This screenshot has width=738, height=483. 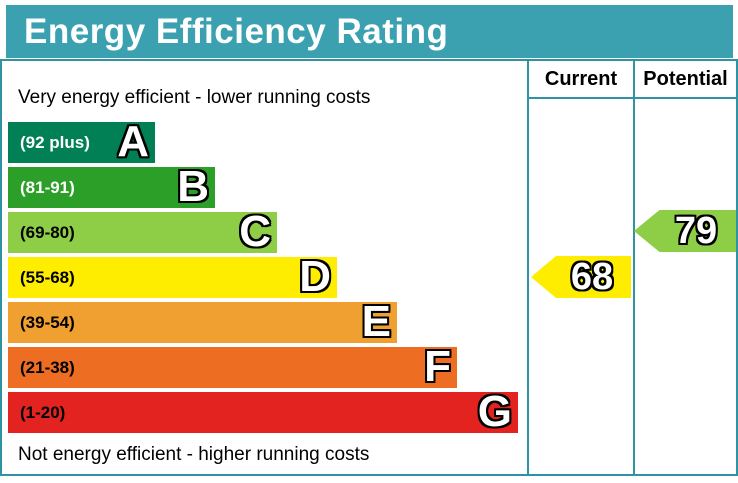 What do you see at coordinates (47, 187) in the screenshot?
I see `band-range-label: (81-91)` at bounding box center [47, 187].